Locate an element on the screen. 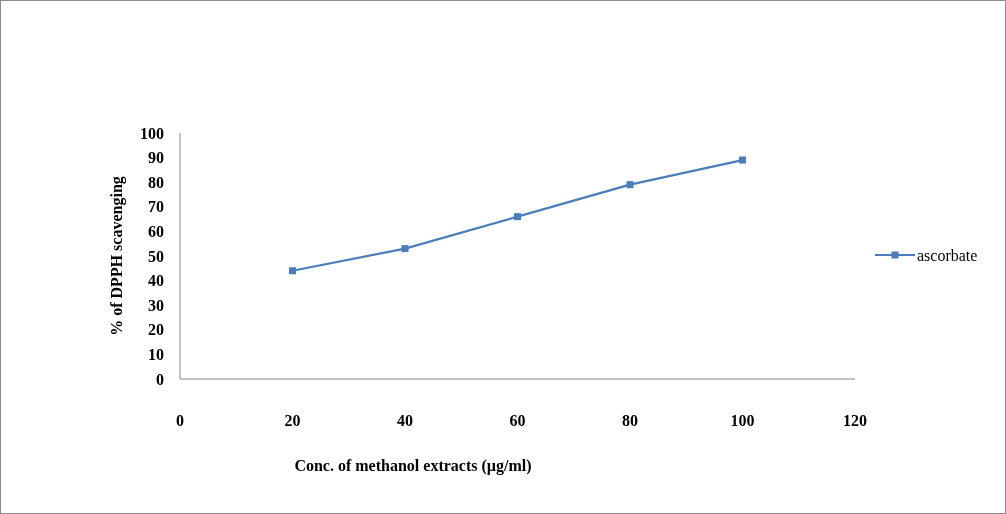  x-tick-label: 20 is located at coordinates (292, 420).